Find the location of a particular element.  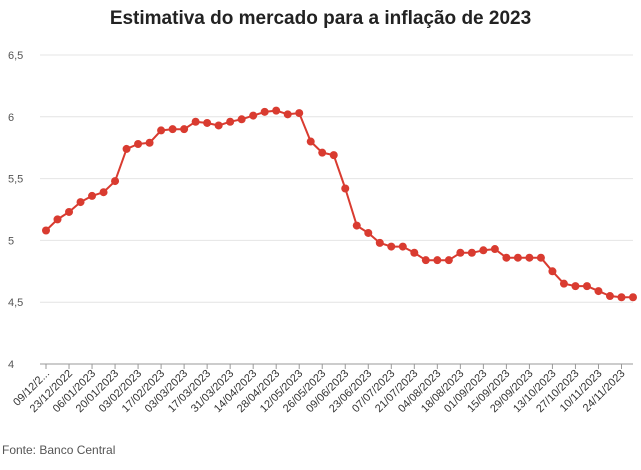

y-tick-label: 5,5 is located at coordinates (15, 180).